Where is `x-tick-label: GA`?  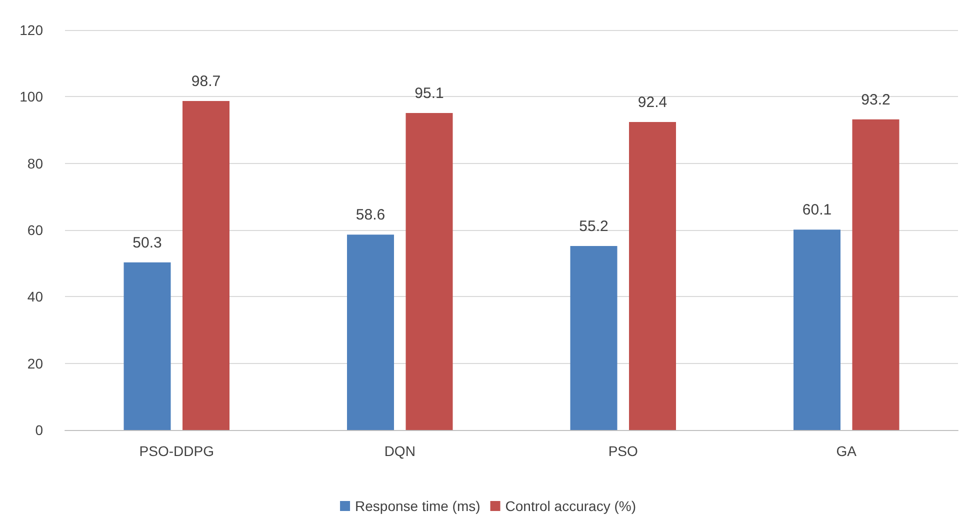
x-tick-label: GA is located at coordinates (847, 451).